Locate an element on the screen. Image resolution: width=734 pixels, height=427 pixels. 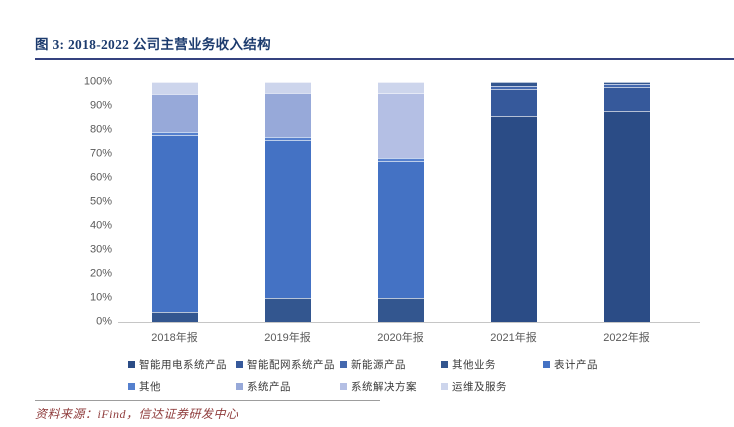
x-tick-label: 2020年报 is located at coordinates (400, 338).